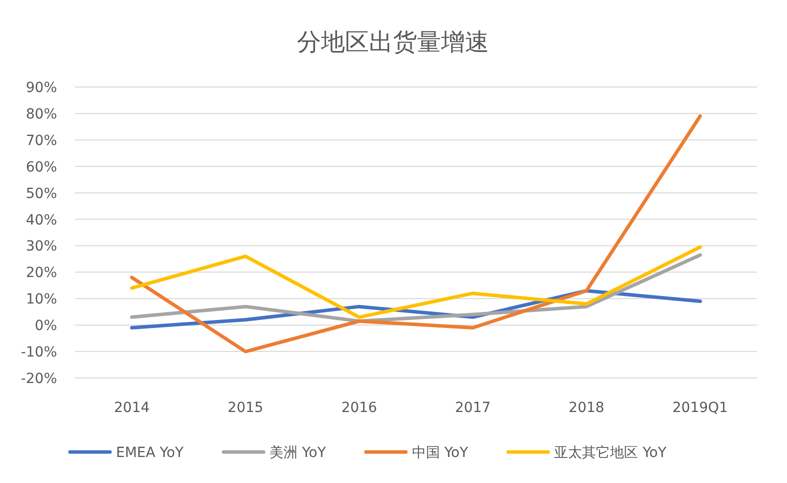  Describe the element at coordinates (41, 167) in the screenshot. I see `y-tick-label: 60%` at that location.